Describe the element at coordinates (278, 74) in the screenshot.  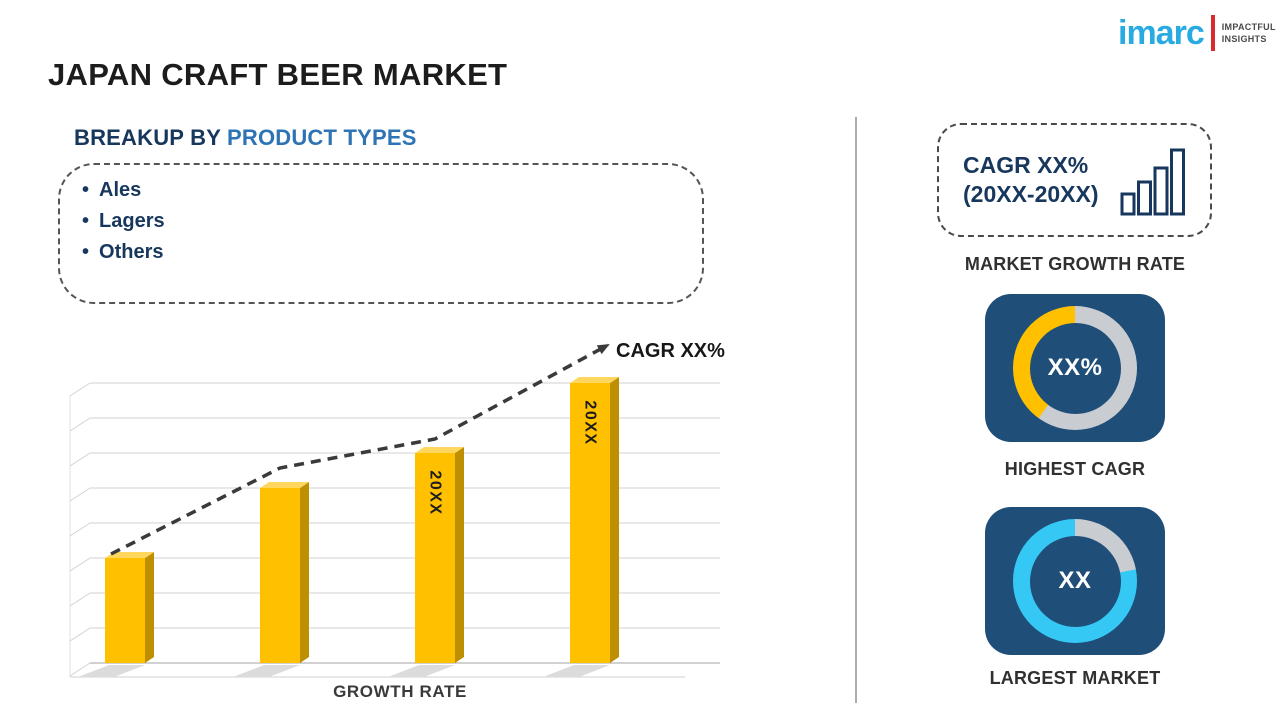
I see `page-title: JAPAN CRAFT BEER MARKET` at that location.